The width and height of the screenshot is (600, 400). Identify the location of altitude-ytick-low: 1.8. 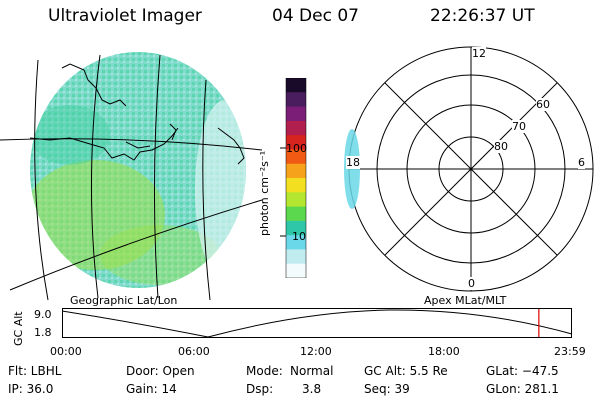
(43, 332).